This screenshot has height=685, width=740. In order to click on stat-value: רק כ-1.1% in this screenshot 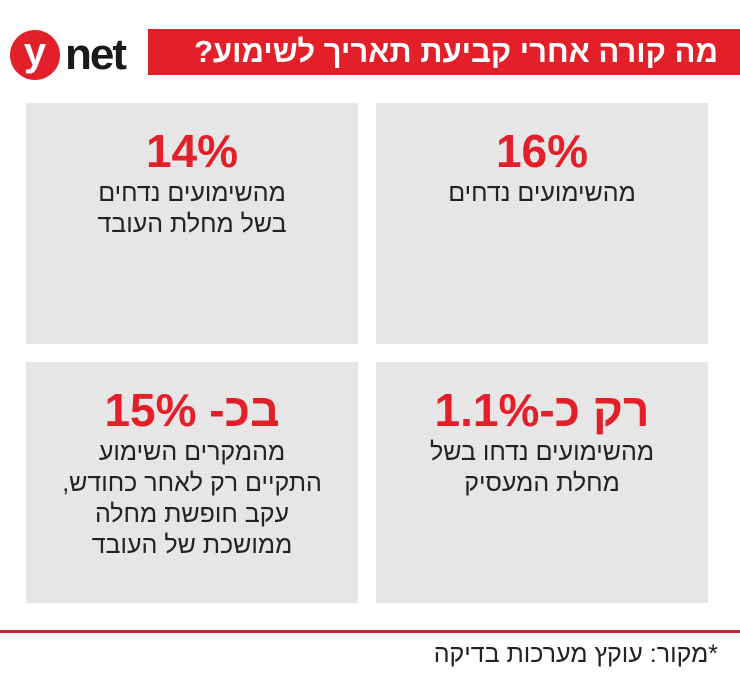, I will do `click(542, 410)`.